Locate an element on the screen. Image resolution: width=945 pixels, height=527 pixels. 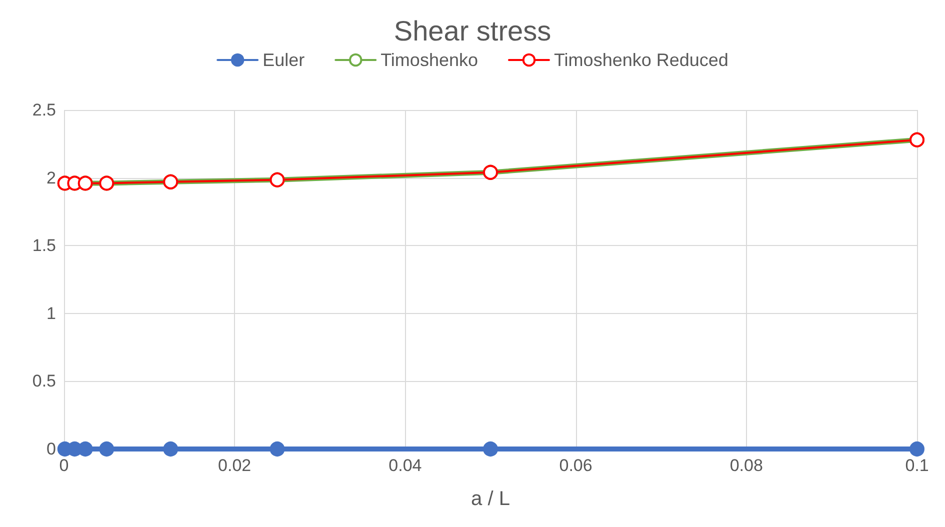
x-tick-label: 0.06 is located at coordinates (575, 465).